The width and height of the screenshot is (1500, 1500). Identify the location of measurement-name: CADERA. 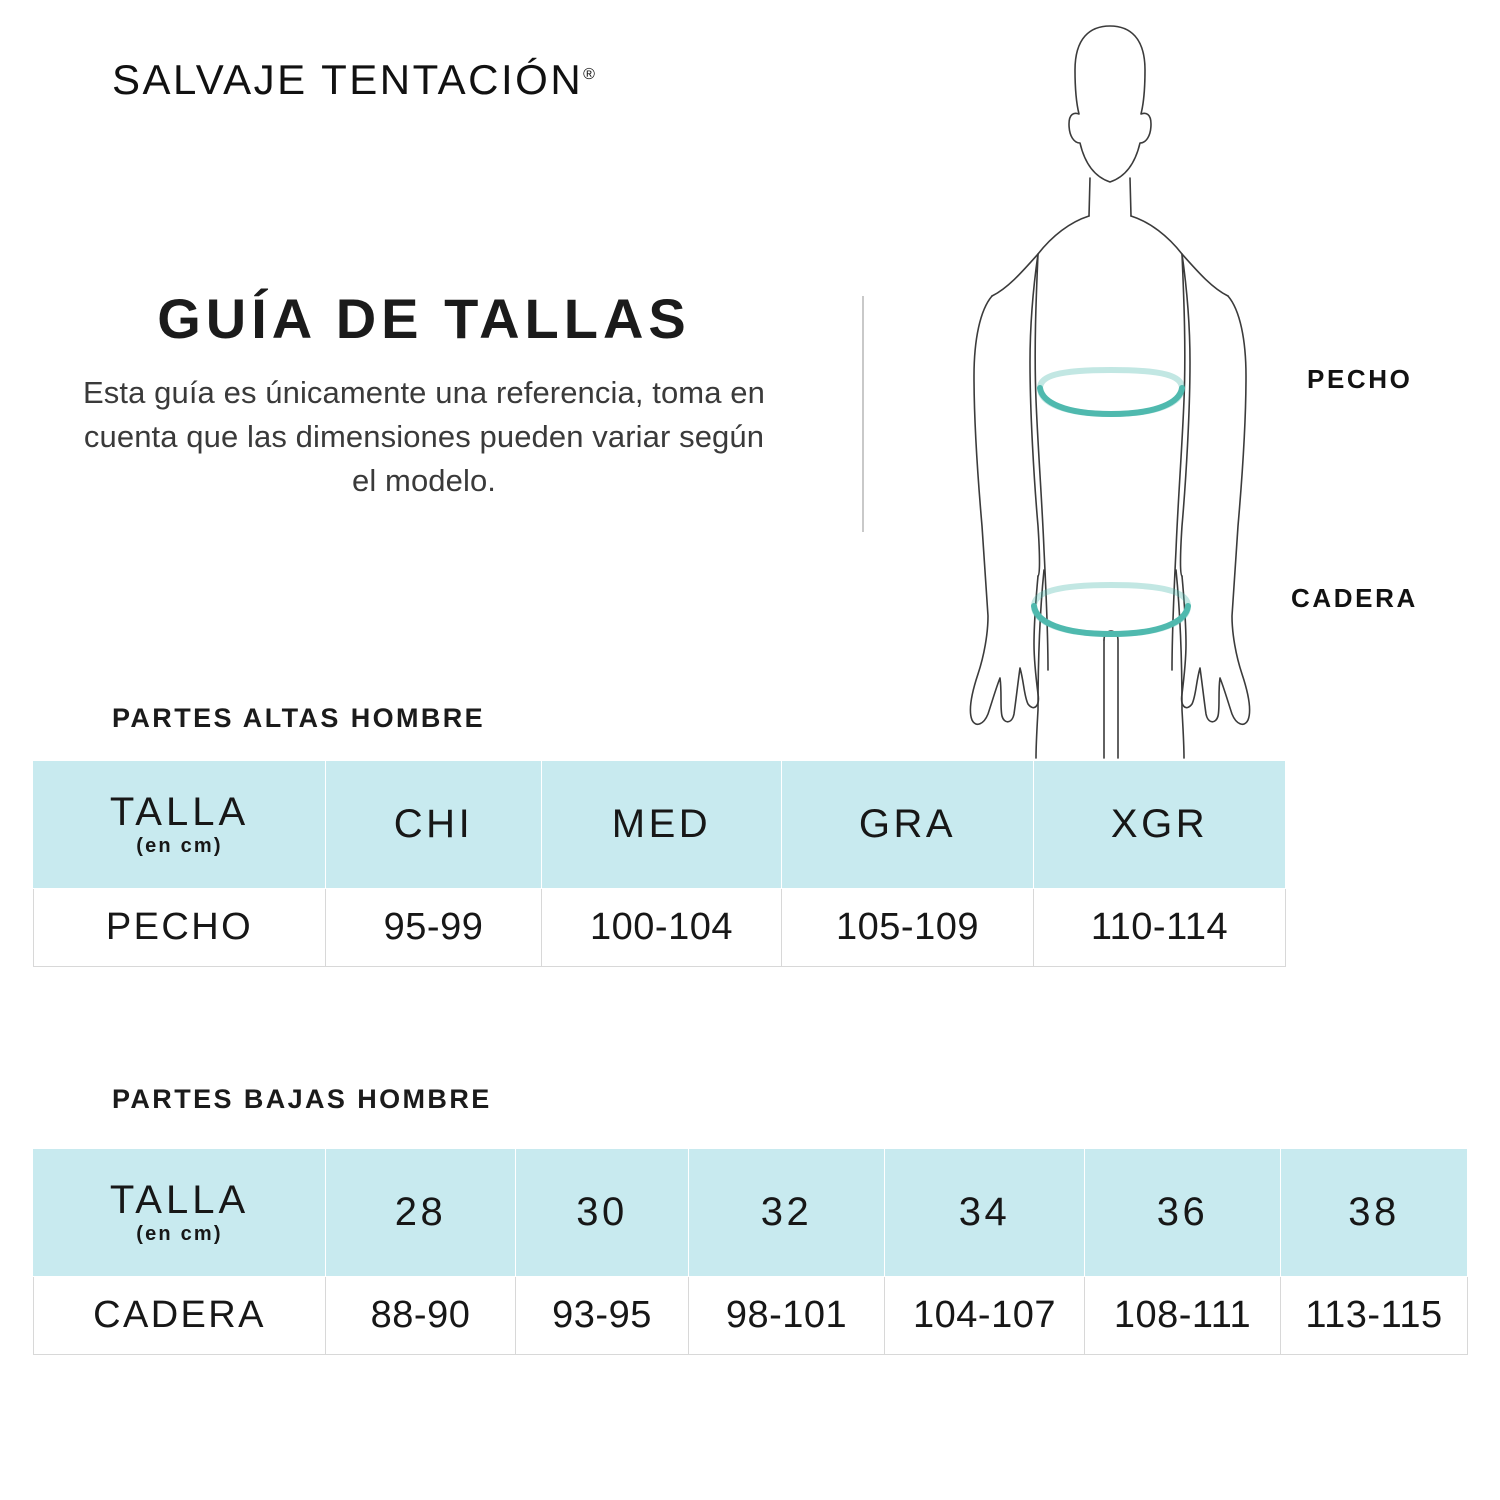
(179, 1315).